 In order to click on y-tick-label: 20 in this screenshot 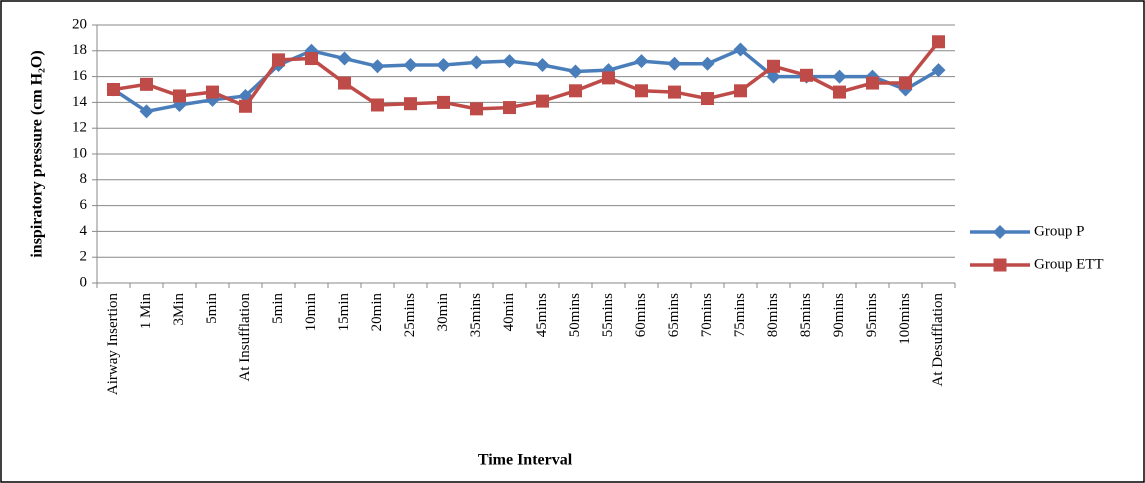, I will do `click(79, 24)`.